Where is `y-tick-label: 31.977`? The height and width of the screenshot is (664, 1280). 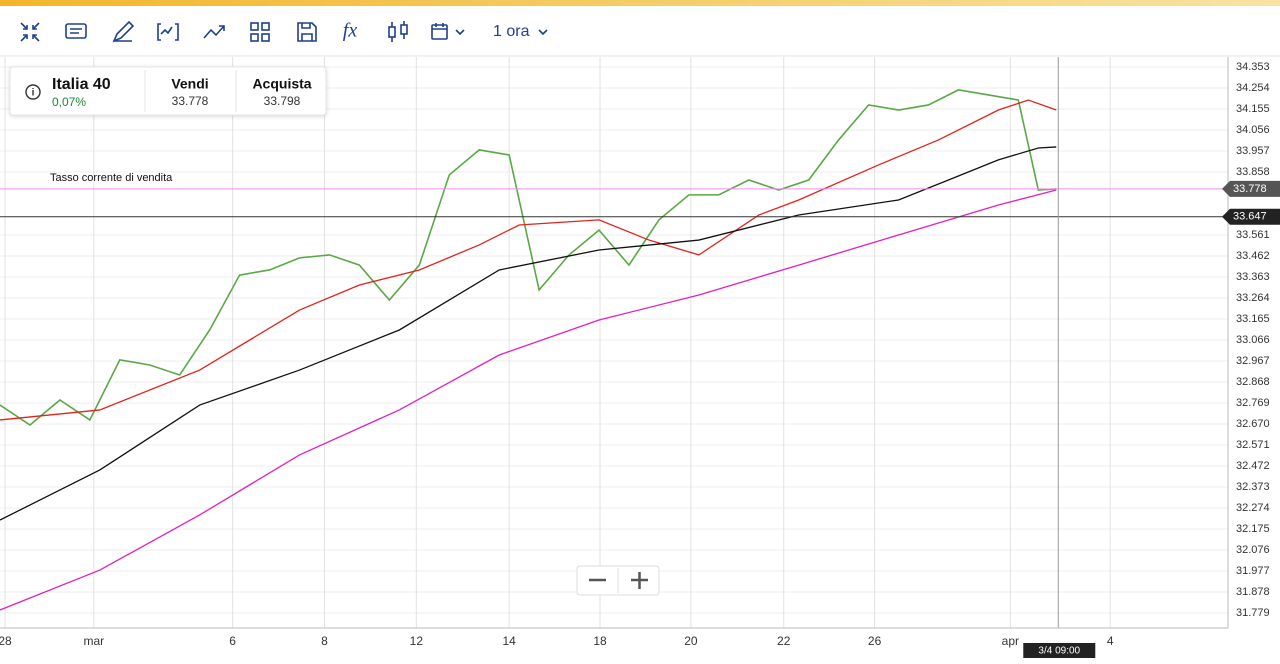
y-tick-label: 31.977 is located at coordinates (1253, 571).